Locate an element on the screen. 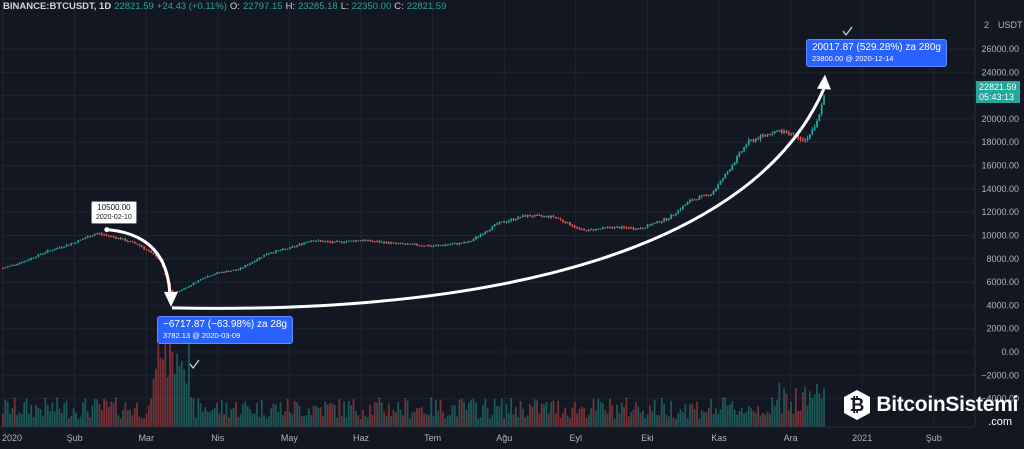 The width and height of the screenshot is (1024, 449). y-tick-label: 16000.00 is located at coordinates (1000, 166).